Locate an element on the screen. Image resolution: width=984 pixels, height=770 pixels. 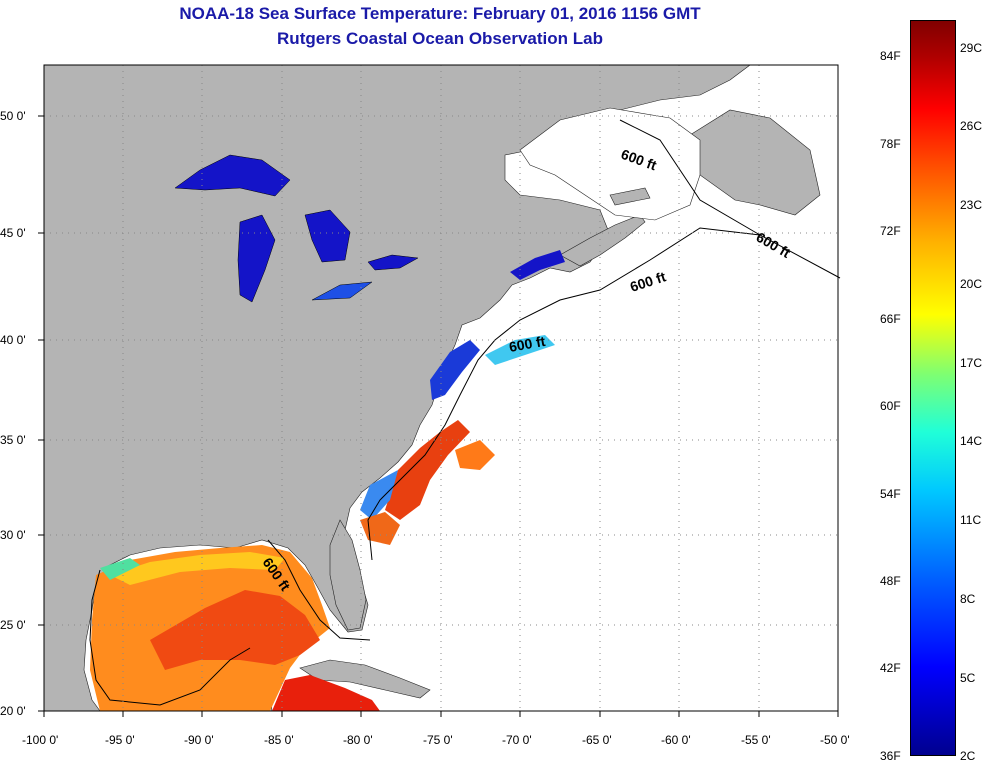
sst-gulf-coast-cool is located at coordinates (120, 569).